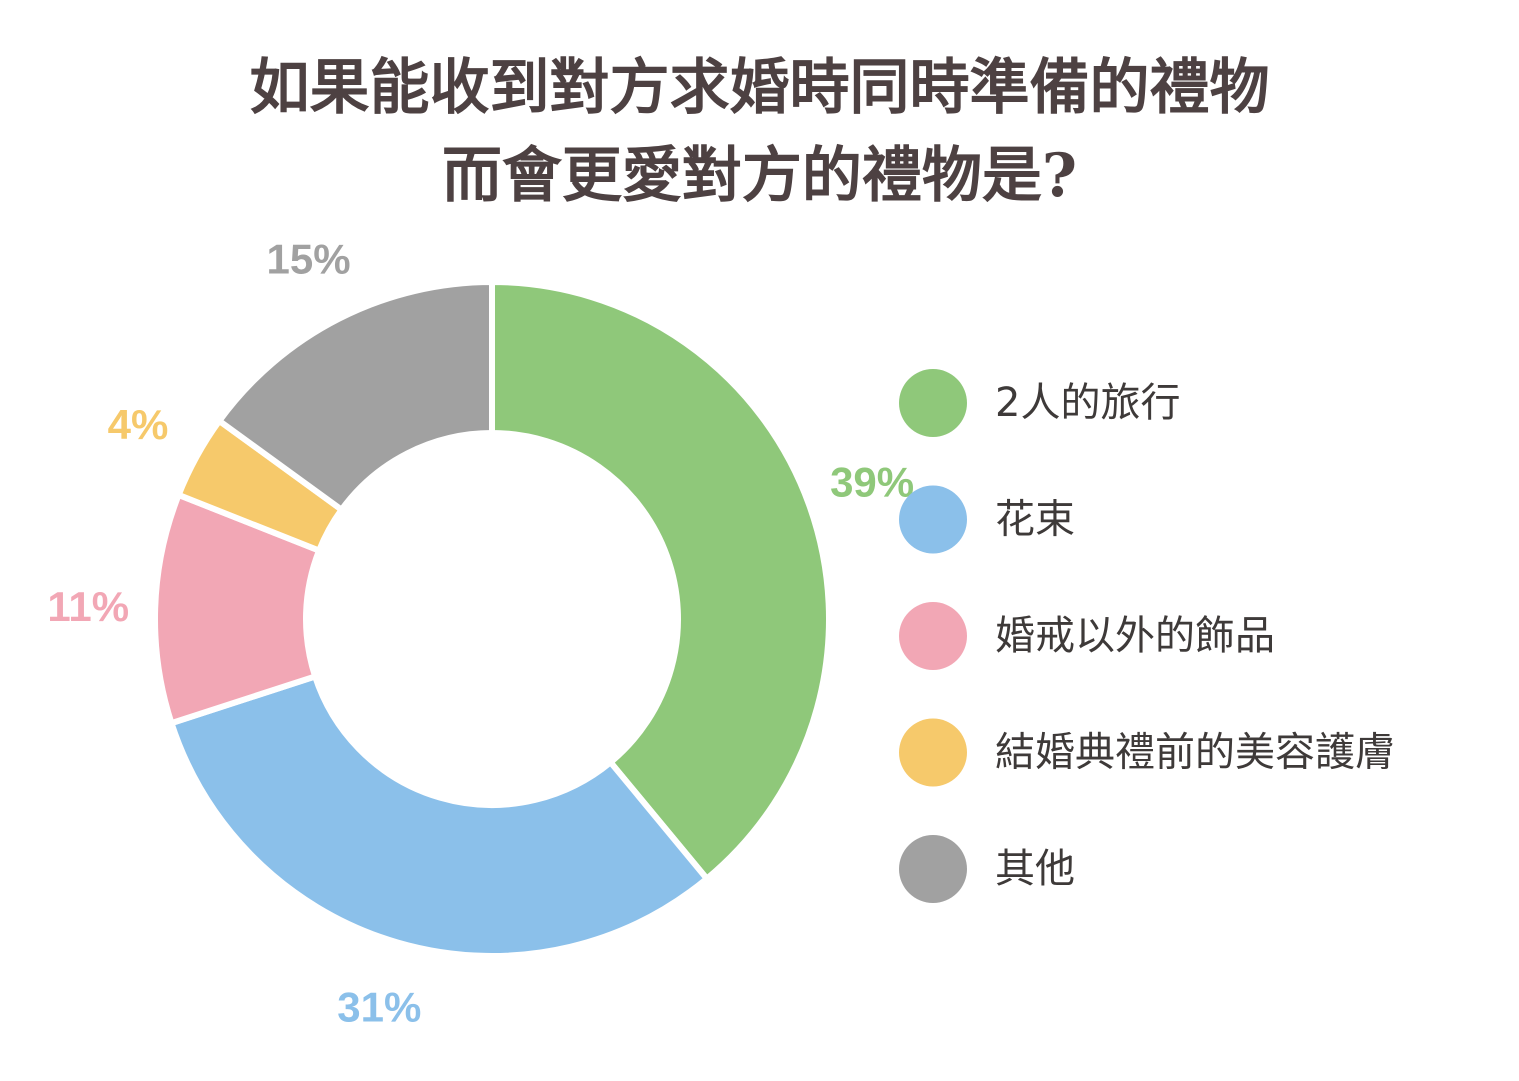  Describe the element at coordinates (759, 176) in the screenshot. I see `chart-title-line-2: 而會更愛對方的禮物是?` at that location.